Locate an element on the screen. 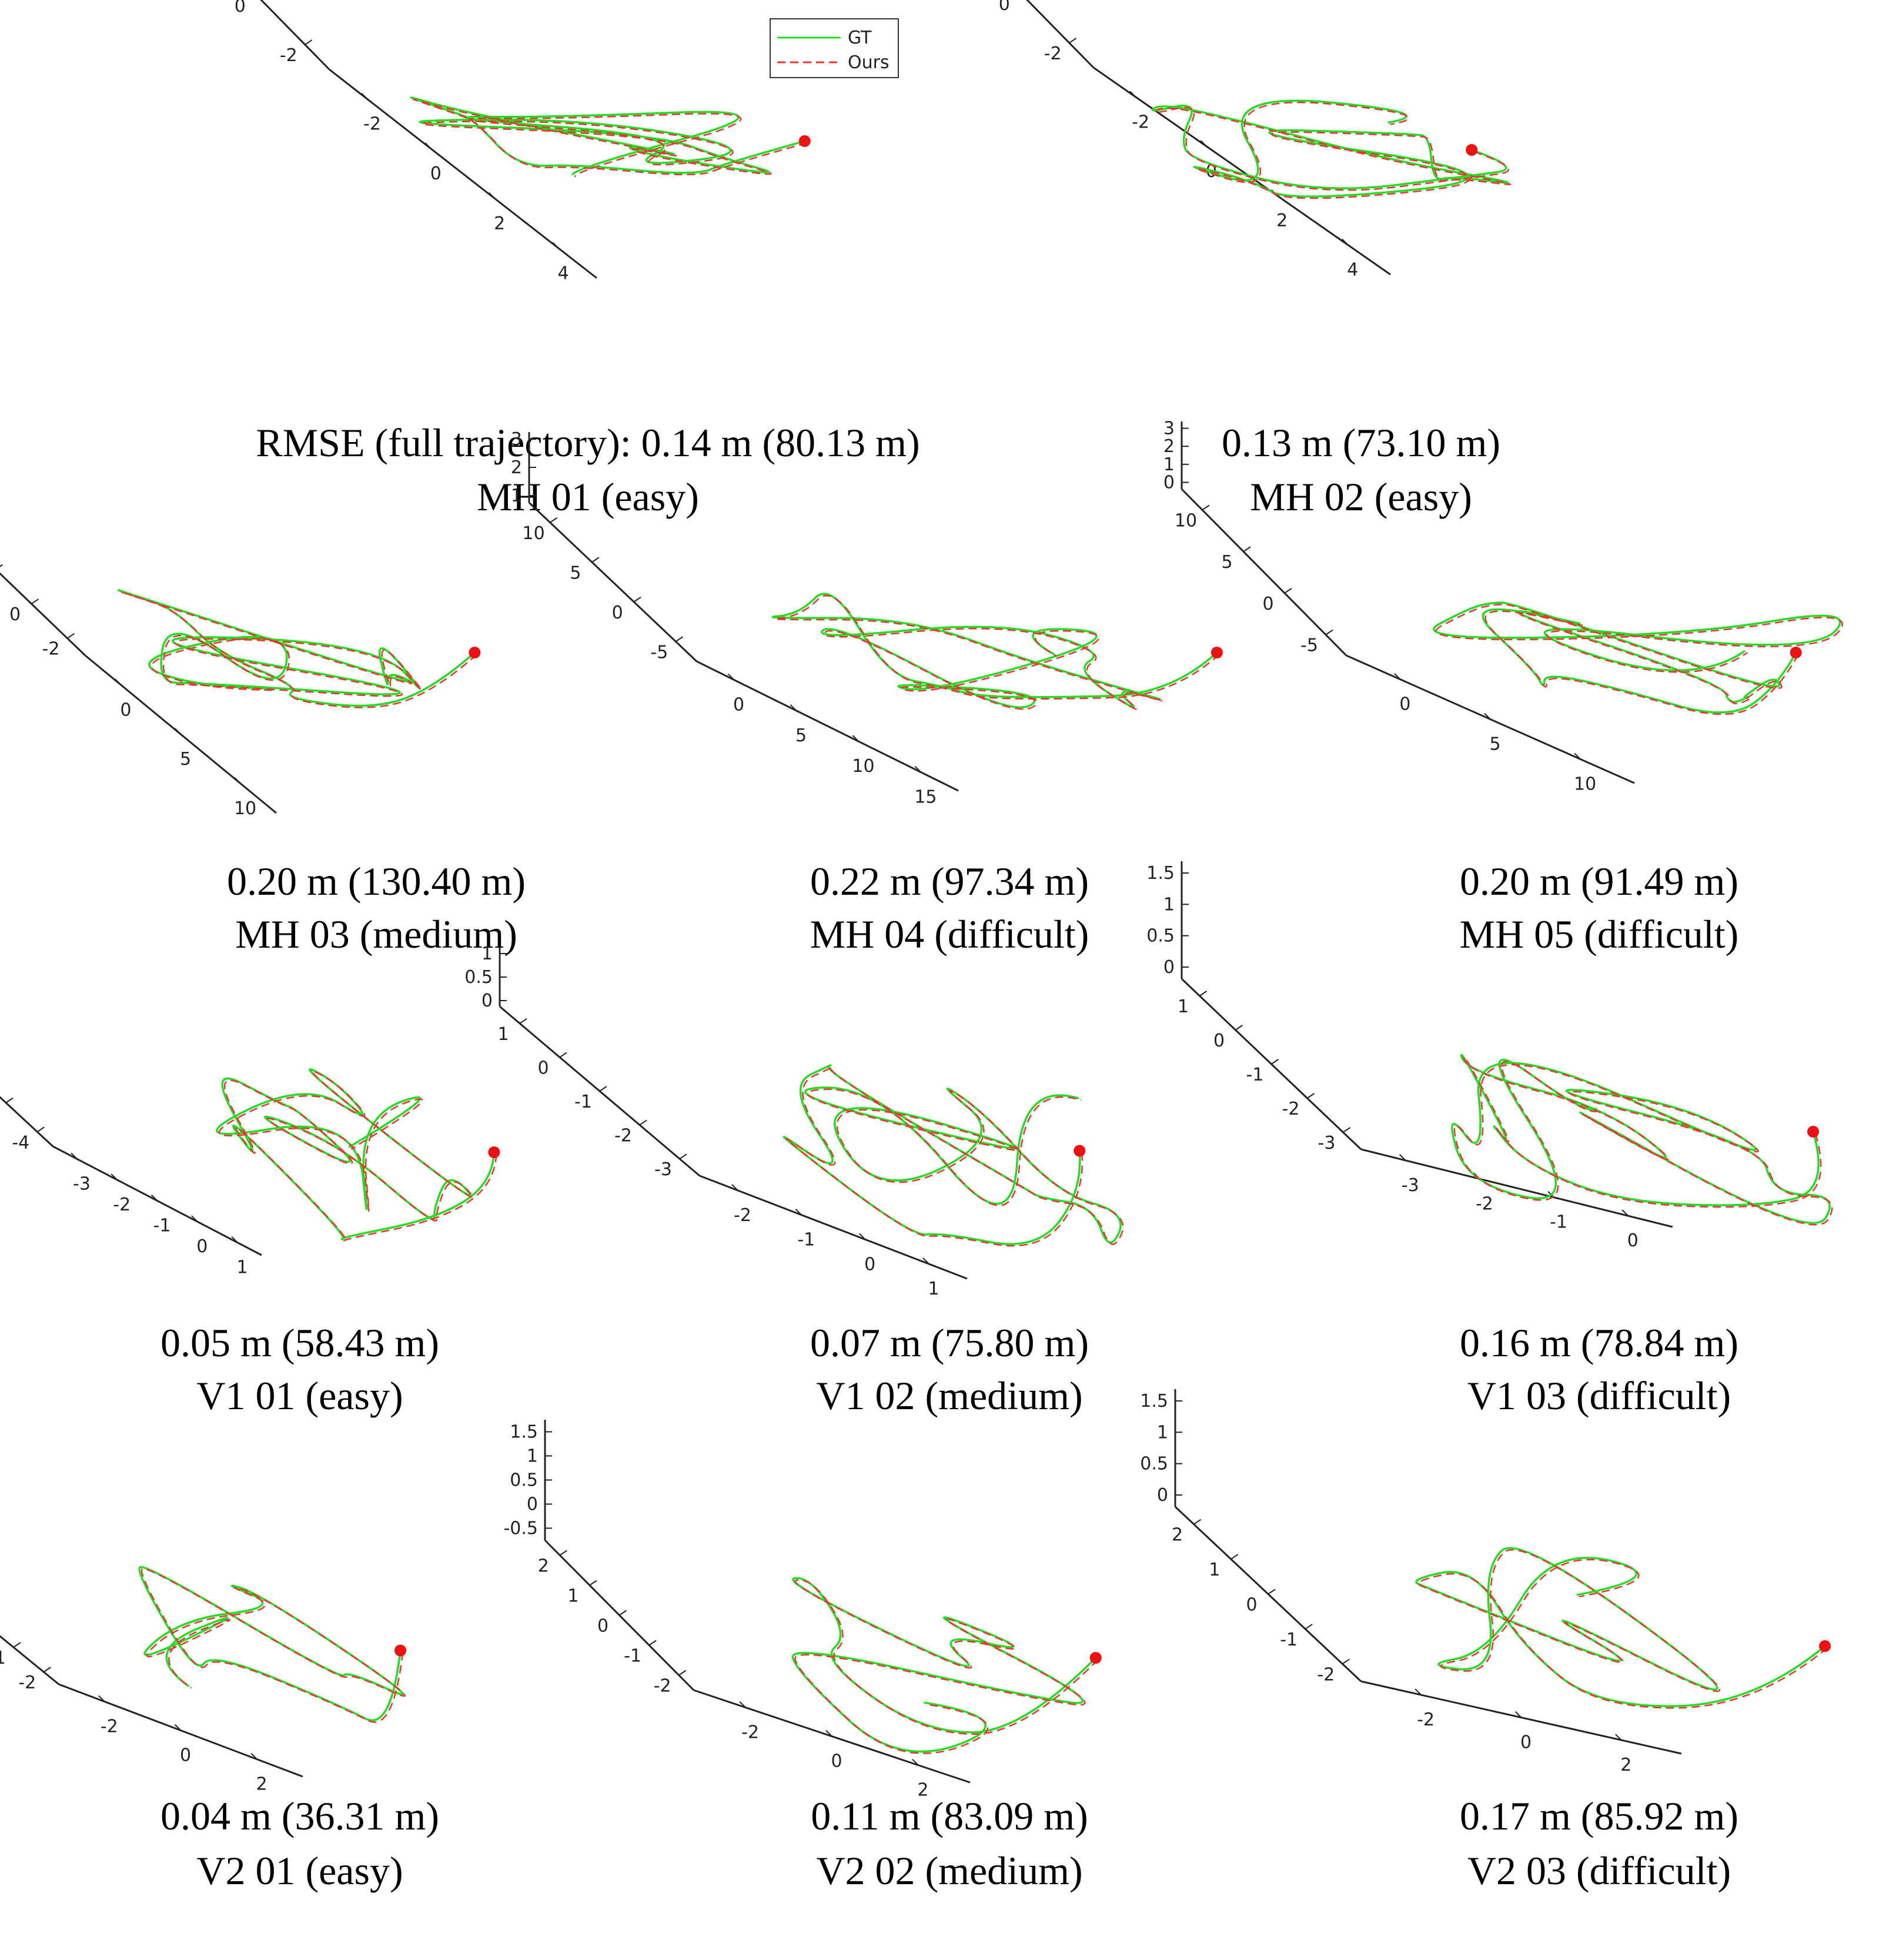  x-tick-label: 2 is located at coordinates (1626, 1765).